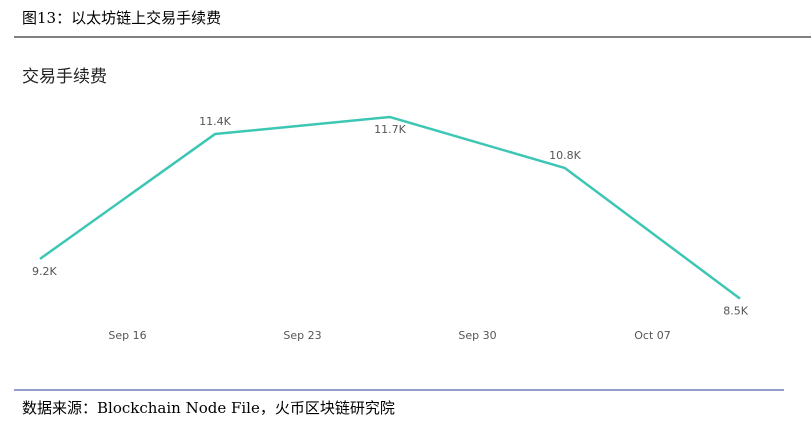 The height and width of the screenshot is (432, 811). Describe the element at coordinates (208, 408) in the screenshot. I see `source-note: 数据来源：Blockchain Node File，火币区块链研究院` at that location.